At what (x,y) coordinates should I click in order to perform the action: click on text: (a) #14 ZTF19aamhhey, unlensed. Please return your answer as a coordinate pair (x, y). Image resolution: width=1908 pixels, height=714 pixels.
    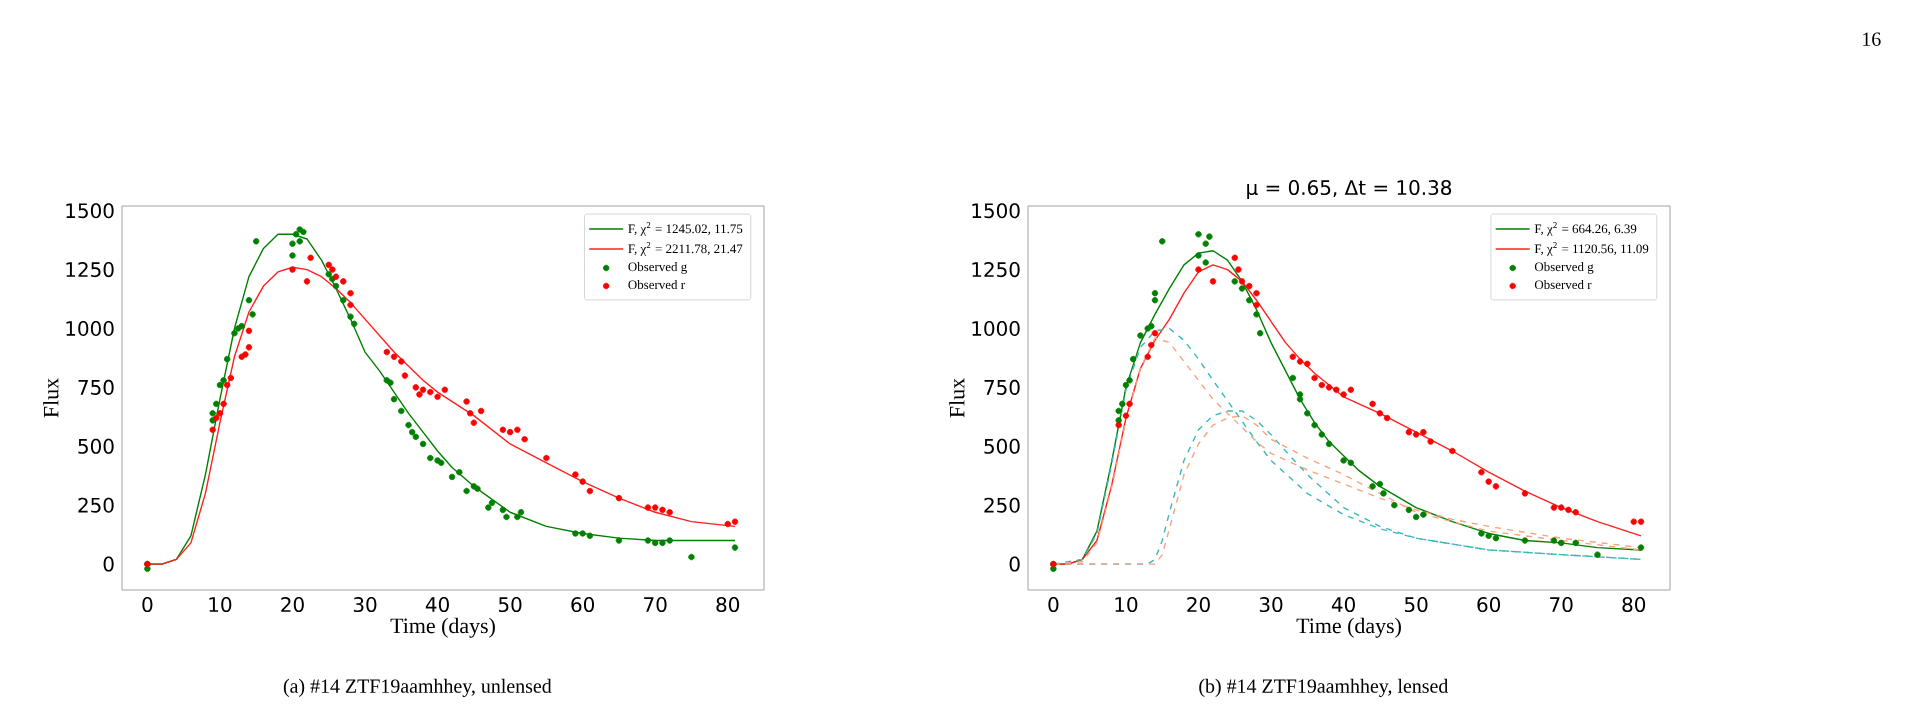
    Looking at the image, I should click on (417, 687).